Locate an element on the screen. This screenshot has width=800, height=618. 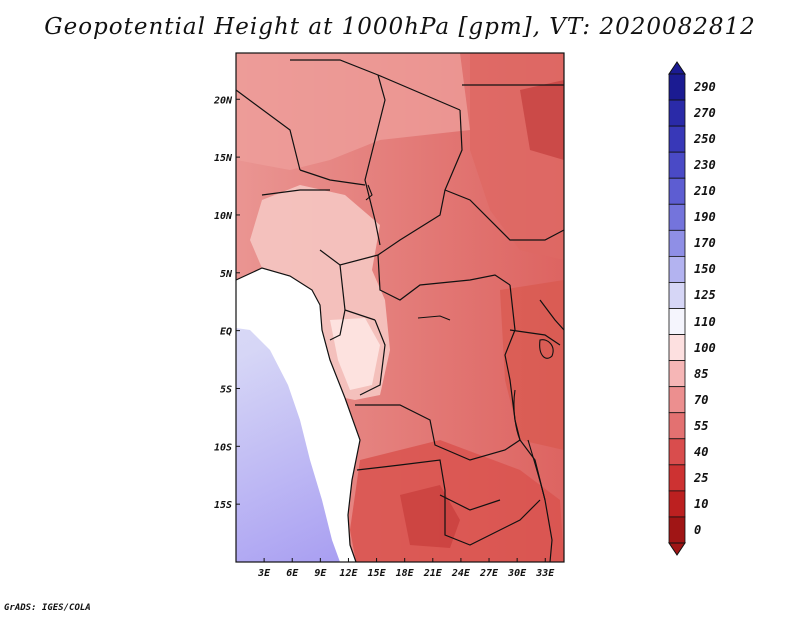
lon-tick-label: 3E is located at coordinates (264, 573).